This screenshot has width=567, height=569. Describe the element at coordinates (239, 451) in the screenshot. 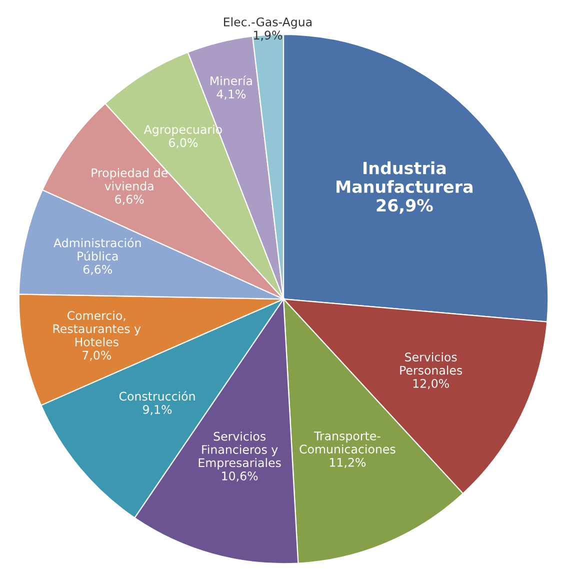

I see `slice-label: Servicios Financieros y Empresariales` at that location.